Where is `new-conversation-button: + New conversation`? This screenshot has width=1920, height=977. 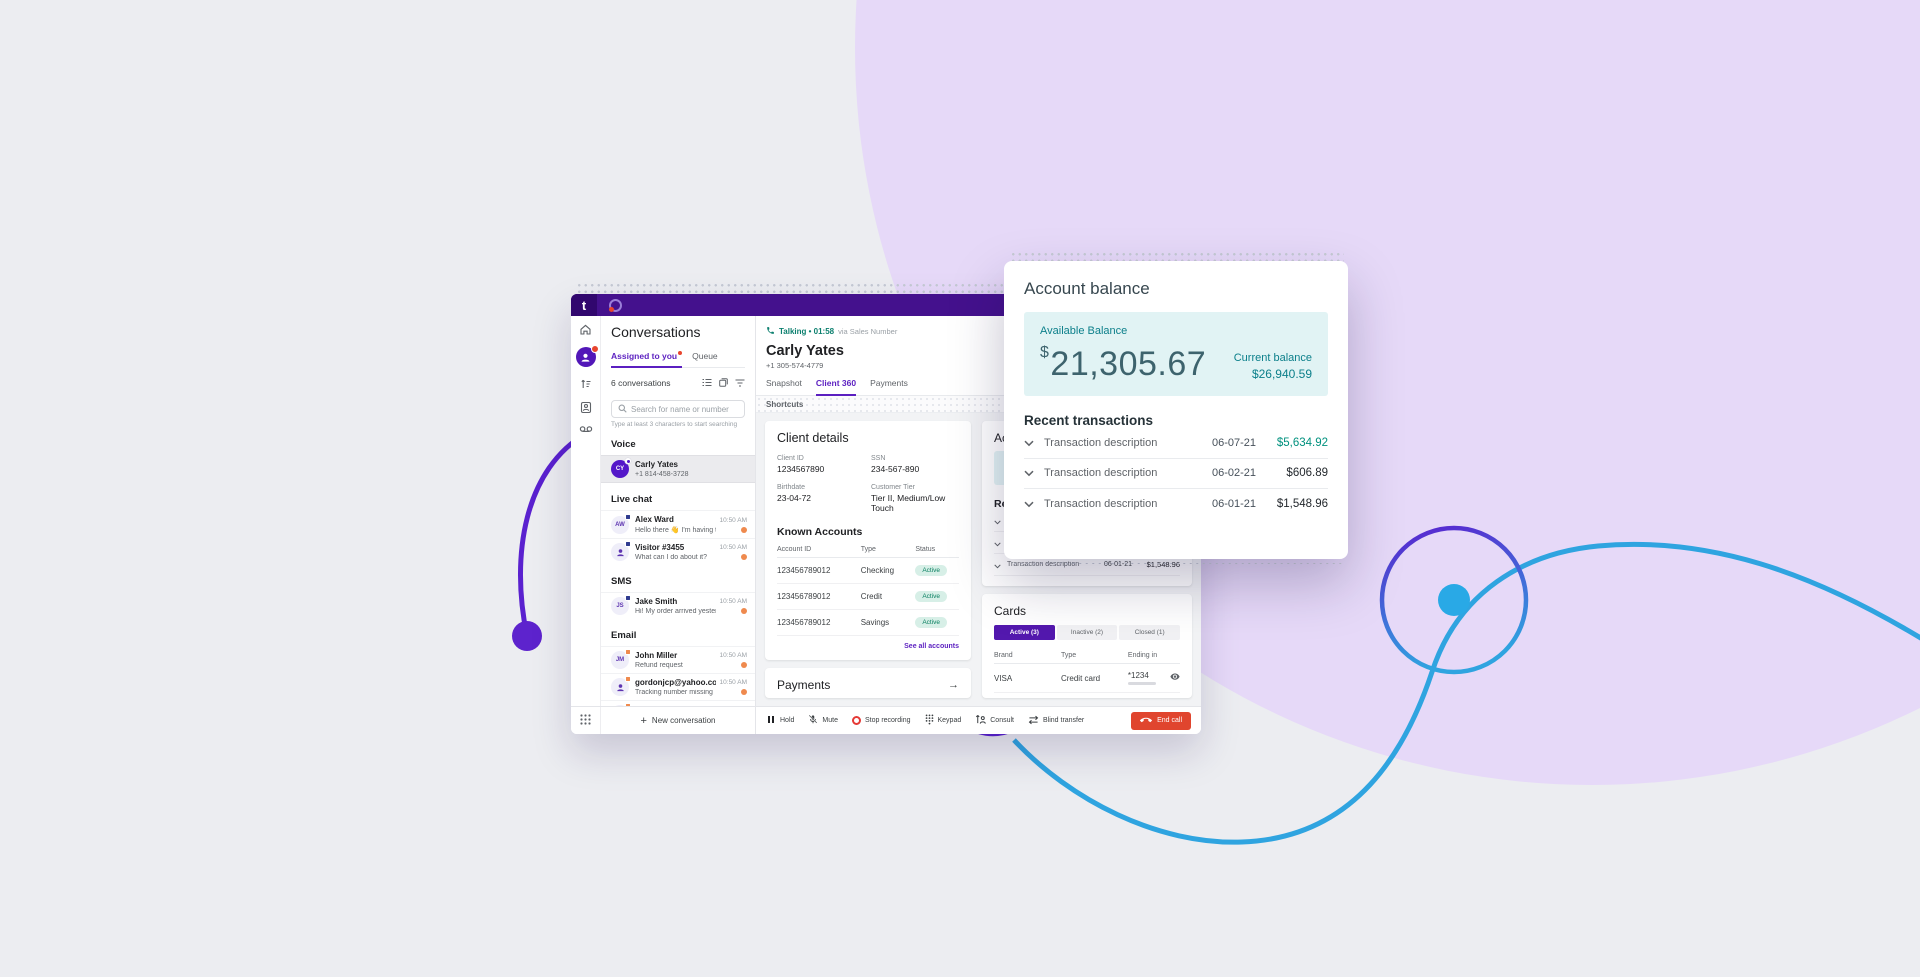 new-conversation-button: + New conversation is located at coordinates (678, 720).